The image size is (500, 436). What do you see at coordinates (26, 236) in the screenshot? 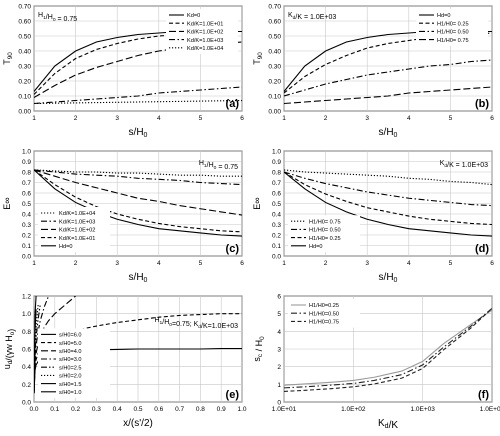
I see `y-tick-label: 0.2` at bounding box center [26, 236].